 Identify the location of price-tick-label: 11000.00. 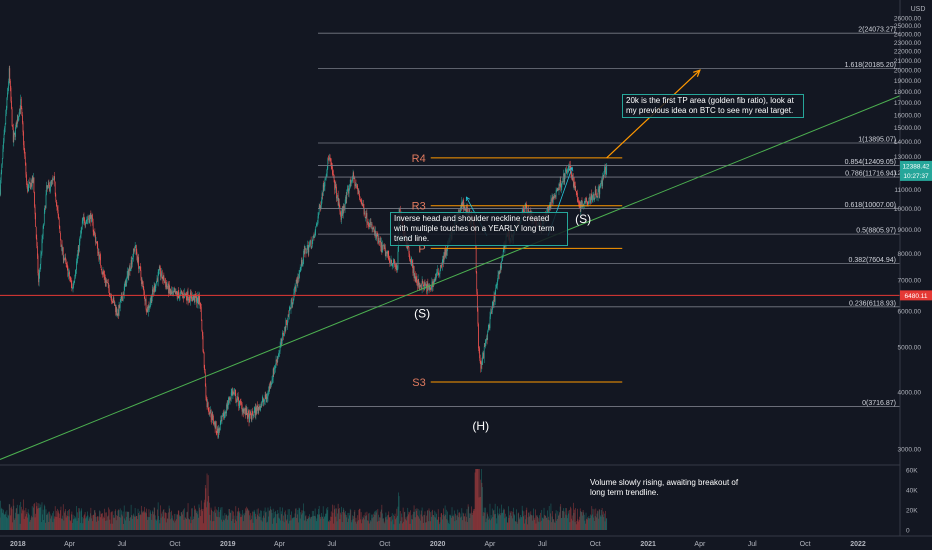
(907, 190).